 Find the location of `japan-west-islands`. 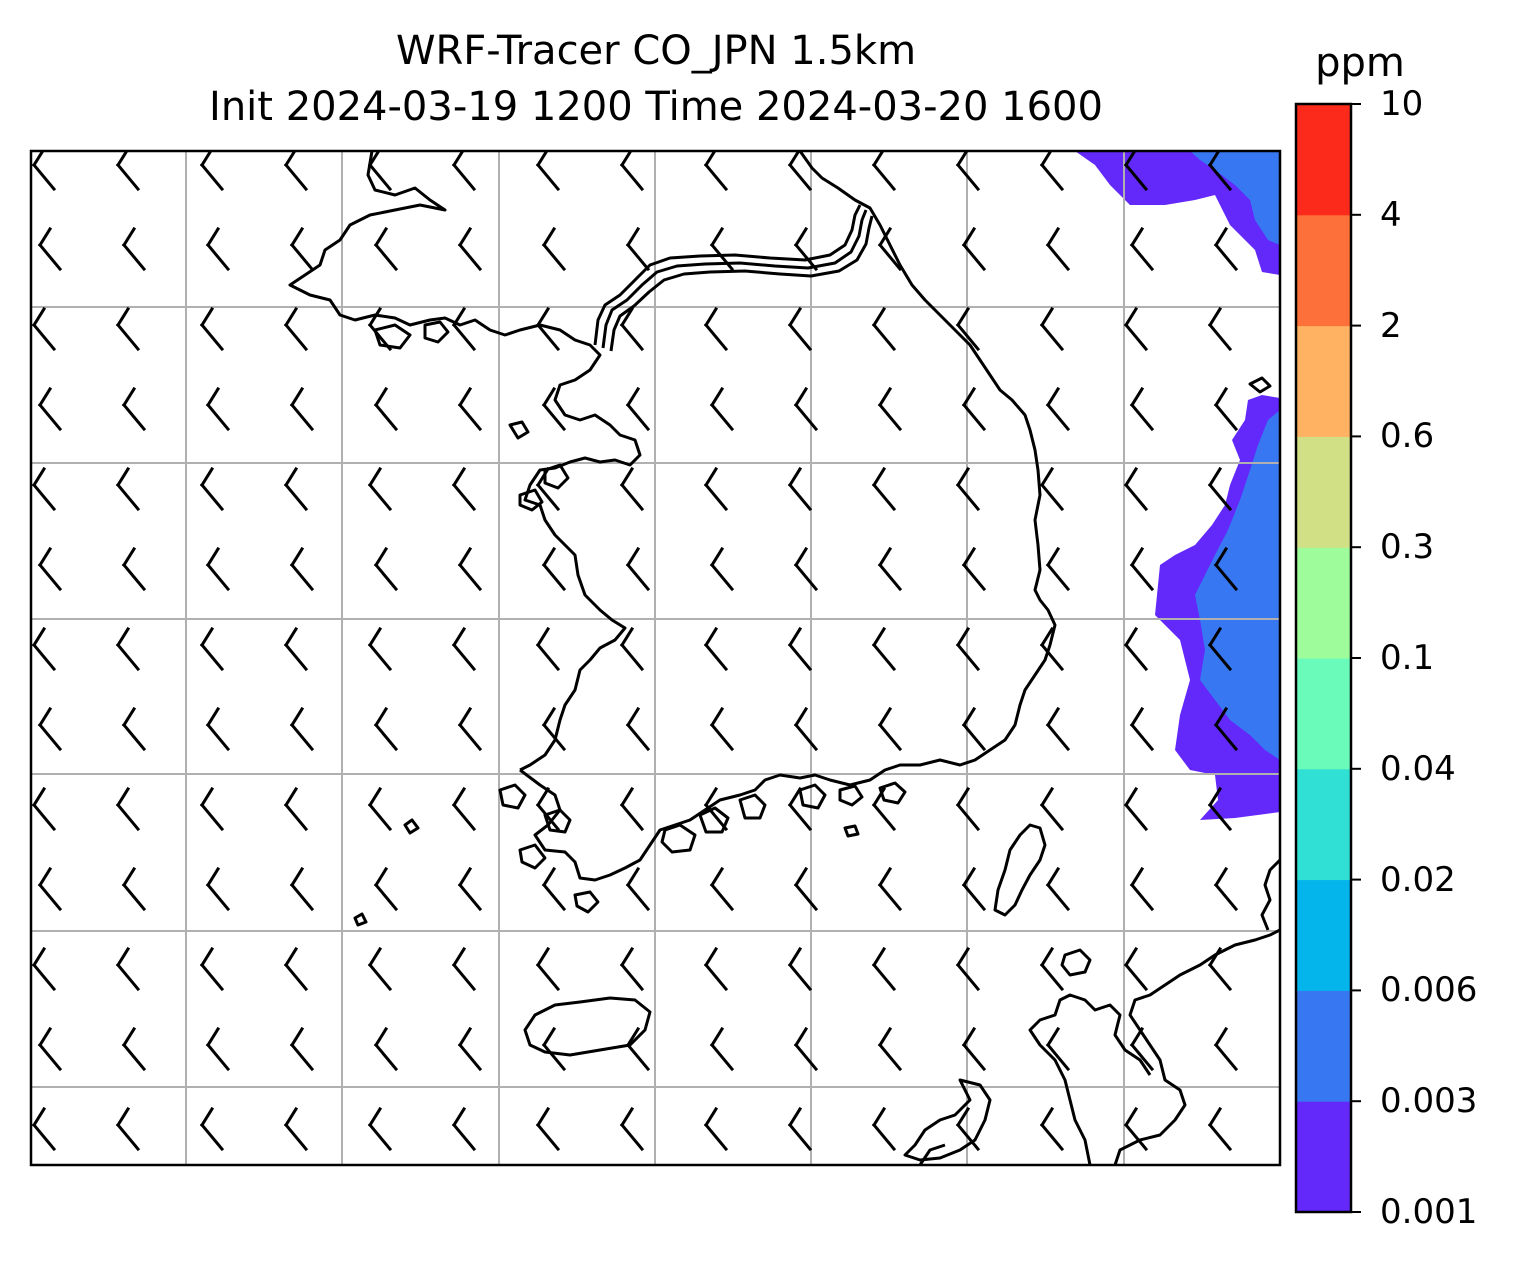

japan-west-islands is located at coordinates (1090, 1079).